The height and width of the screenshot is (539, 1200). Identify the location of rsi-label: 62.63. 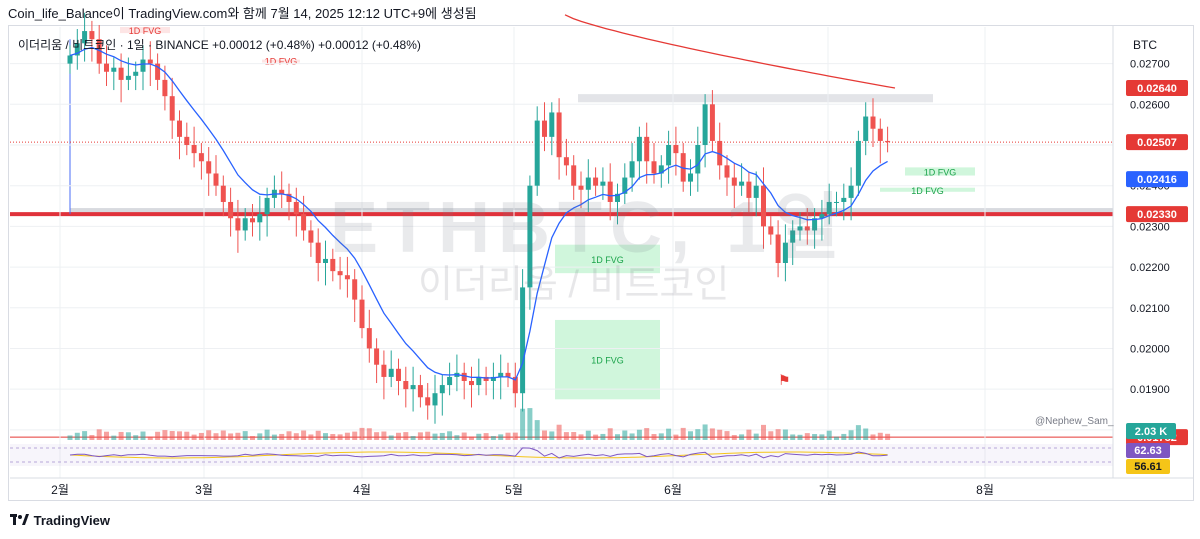
(1148, 451).